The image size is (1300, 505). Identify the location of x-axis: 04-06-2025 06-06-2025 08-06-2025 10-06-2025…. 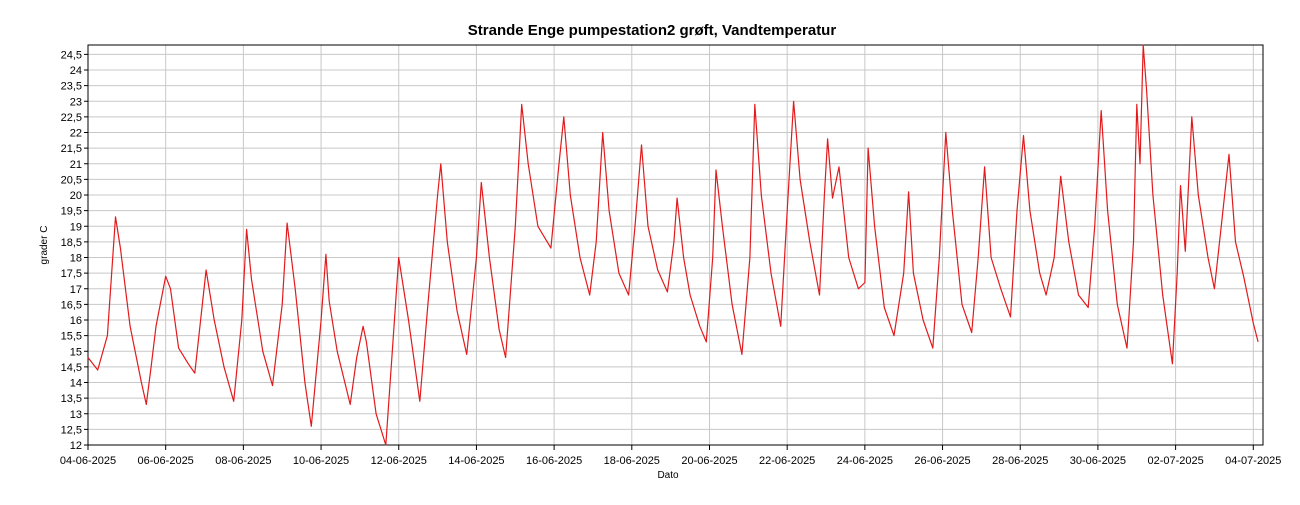
(670, 456).